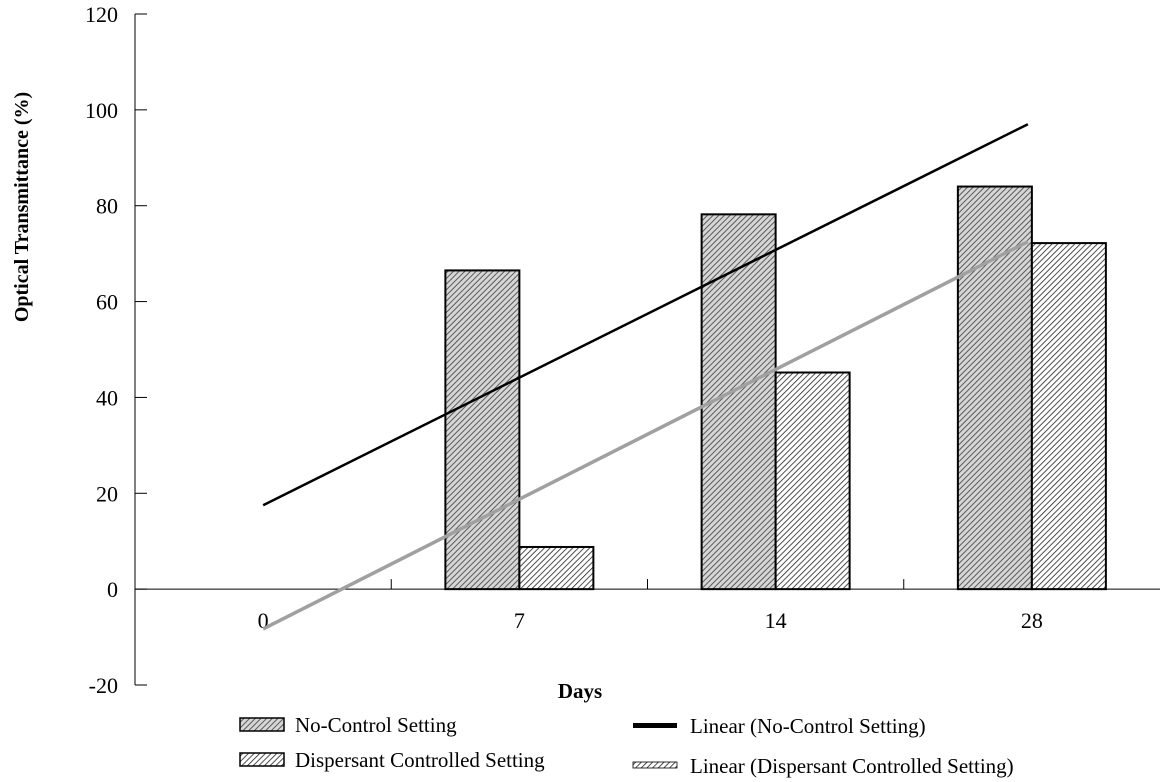 The image size is (1163, 782). I want to click on legend-label: Linear (No-Control Setting), so click(808, 726).